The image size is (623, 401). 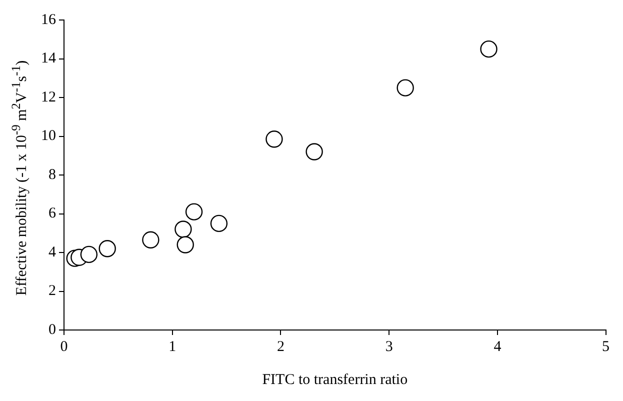 What do you see at coordinates (48, 20) in the screenshot?
I see `y-tick-label: 16` at bounding box center [48, 20].